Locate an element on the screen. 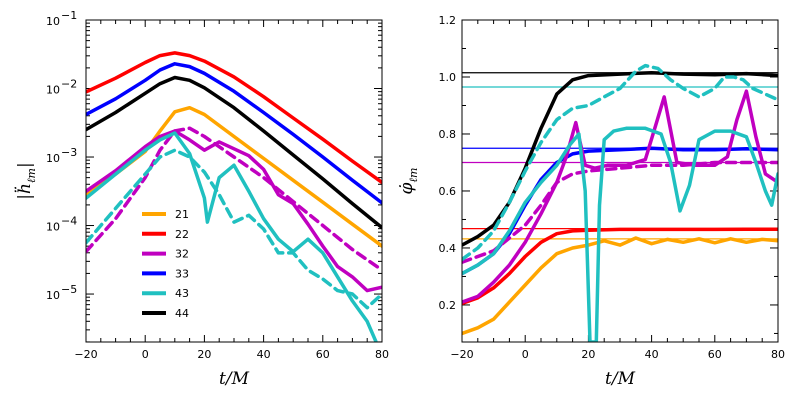 This screenshot has height=402, width=803. legend-label-32: 32 is located at coordinates (182, 254).